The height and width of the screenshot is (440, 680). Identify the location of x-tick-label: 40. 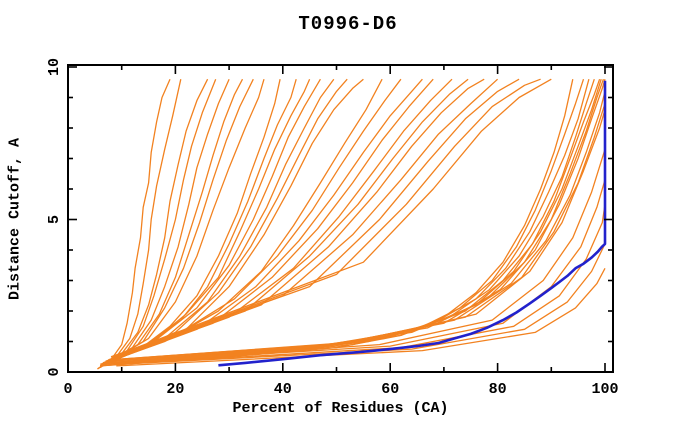
(283, 389).